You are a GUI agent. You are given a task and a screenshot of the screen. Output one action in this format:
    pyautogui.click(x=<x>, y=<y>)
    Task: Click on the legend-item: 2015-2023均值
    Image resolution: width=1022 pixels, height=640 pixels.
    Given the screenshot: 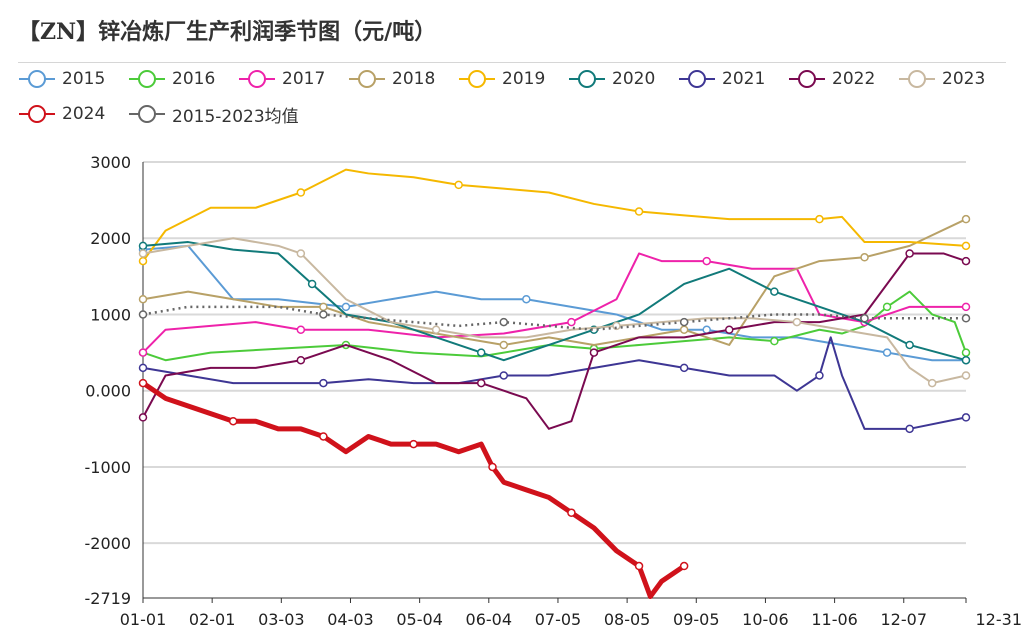 What is the action you would take?
    pyautogui.click(x=213, y=115)
    